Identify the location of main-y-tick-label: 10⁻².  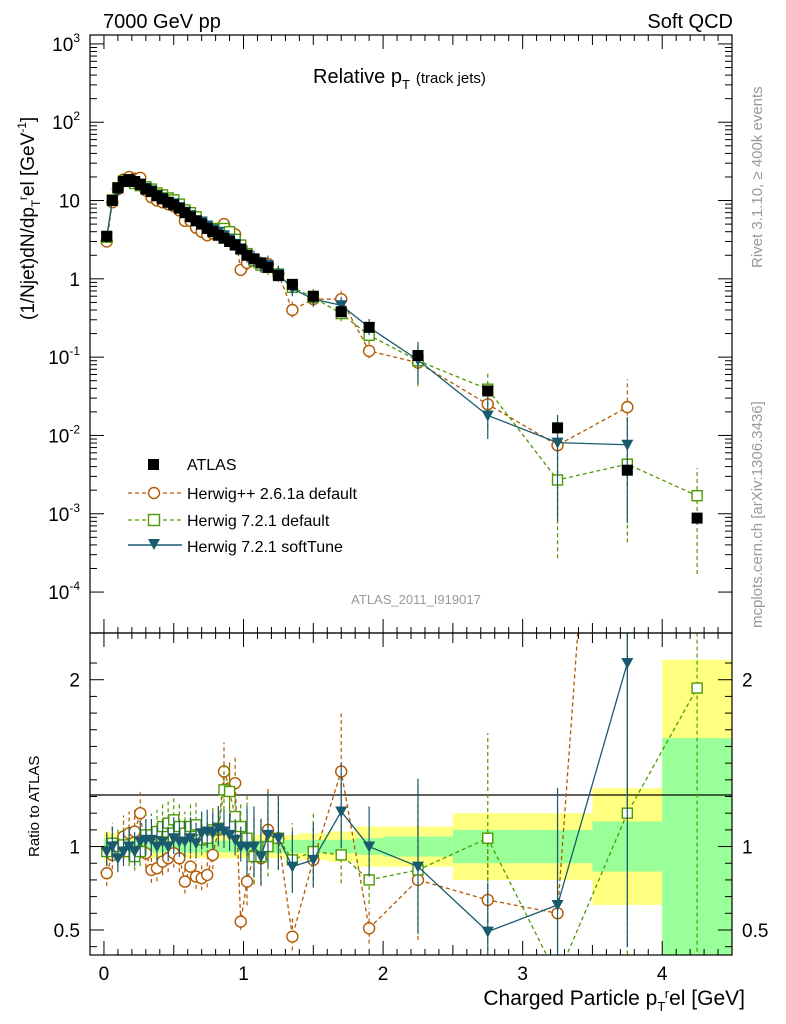
(64, 434).